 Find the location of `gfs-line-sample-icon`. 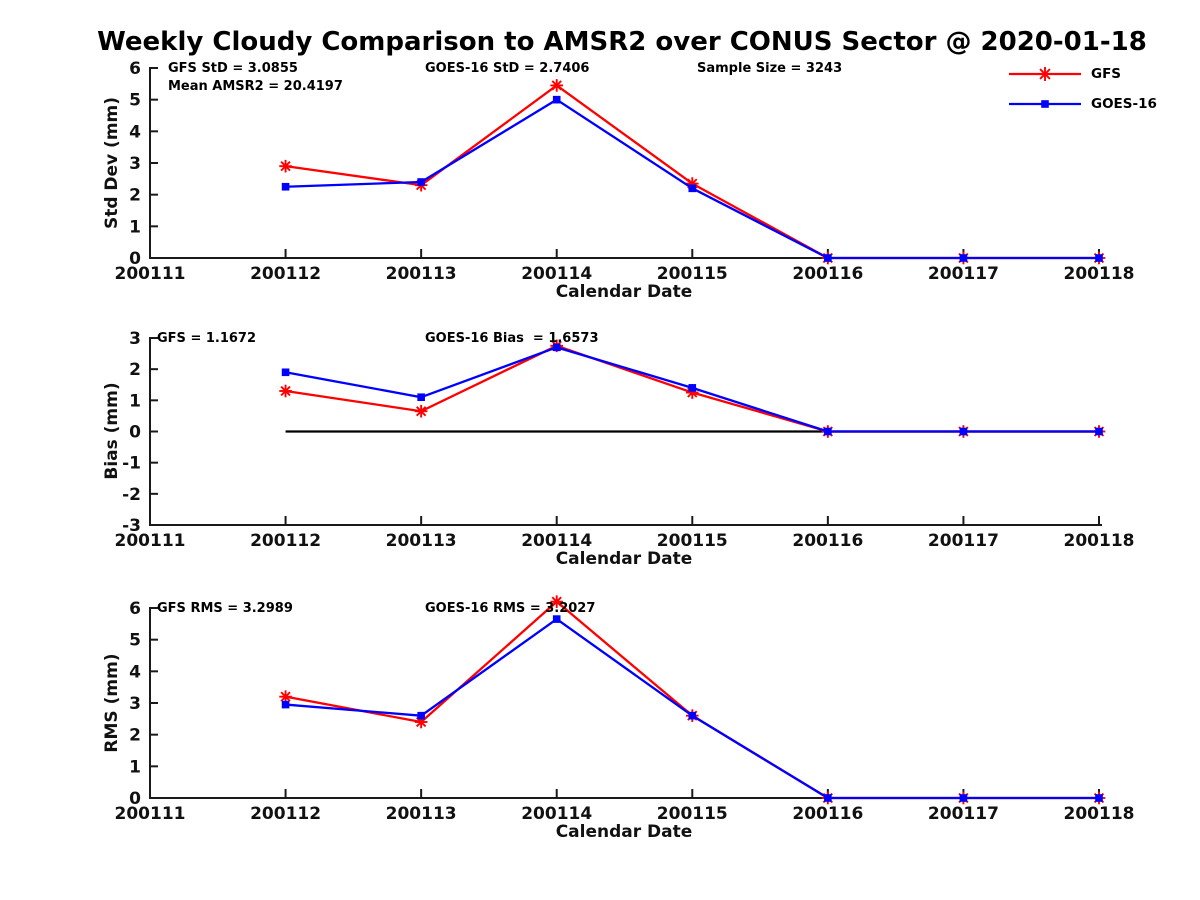

gfs-line-sample-icon is located at coordinates (1045, 74).